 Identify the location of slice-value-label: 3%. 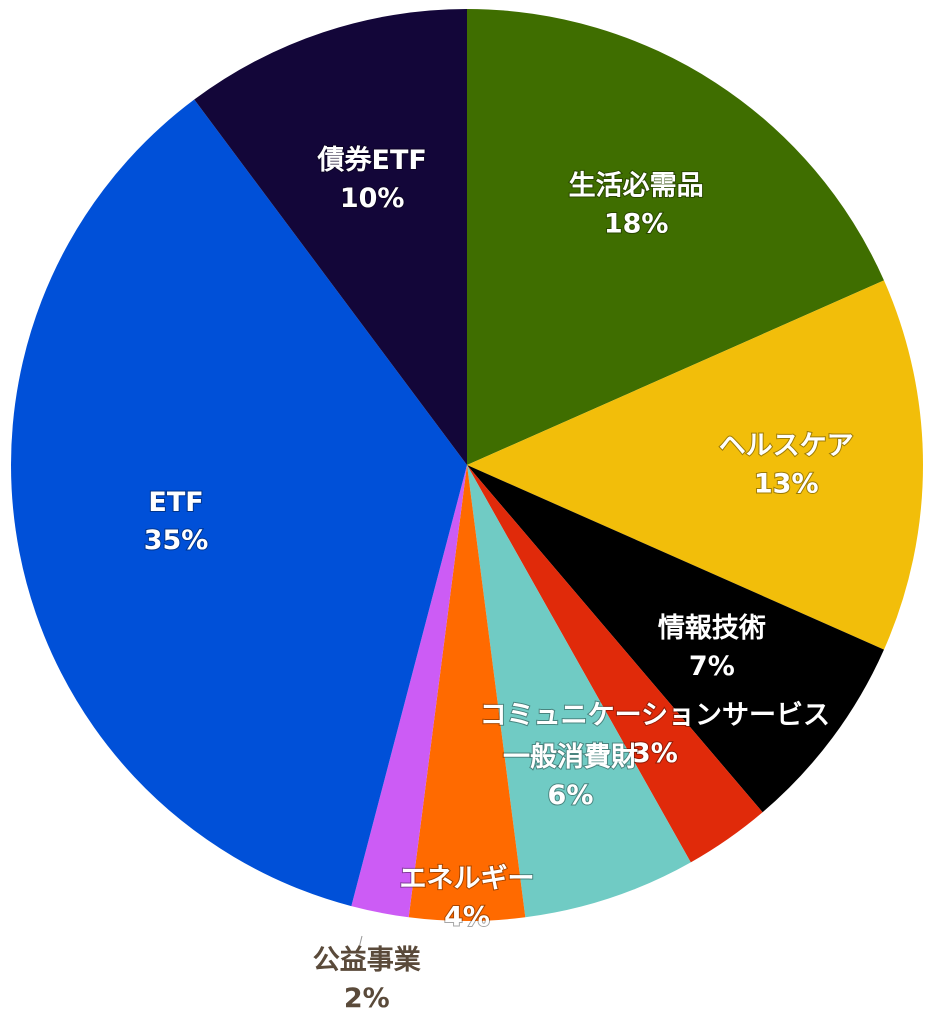
(655, 753).